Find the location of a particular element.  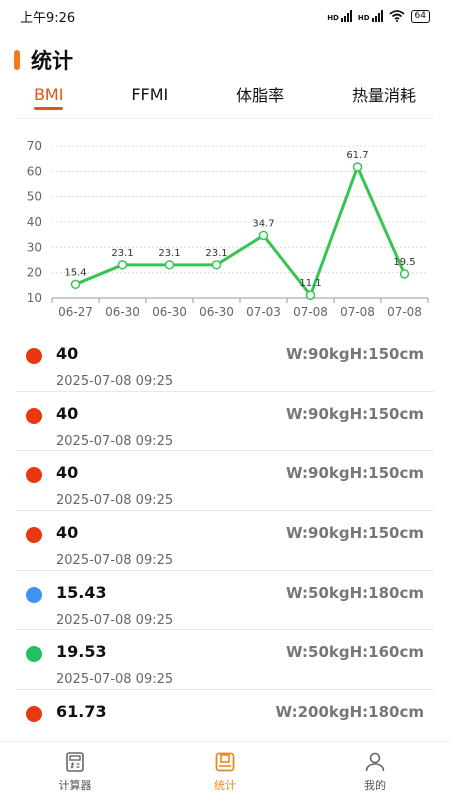

signal-icon-2: HD is located at coordinates (370, 16).